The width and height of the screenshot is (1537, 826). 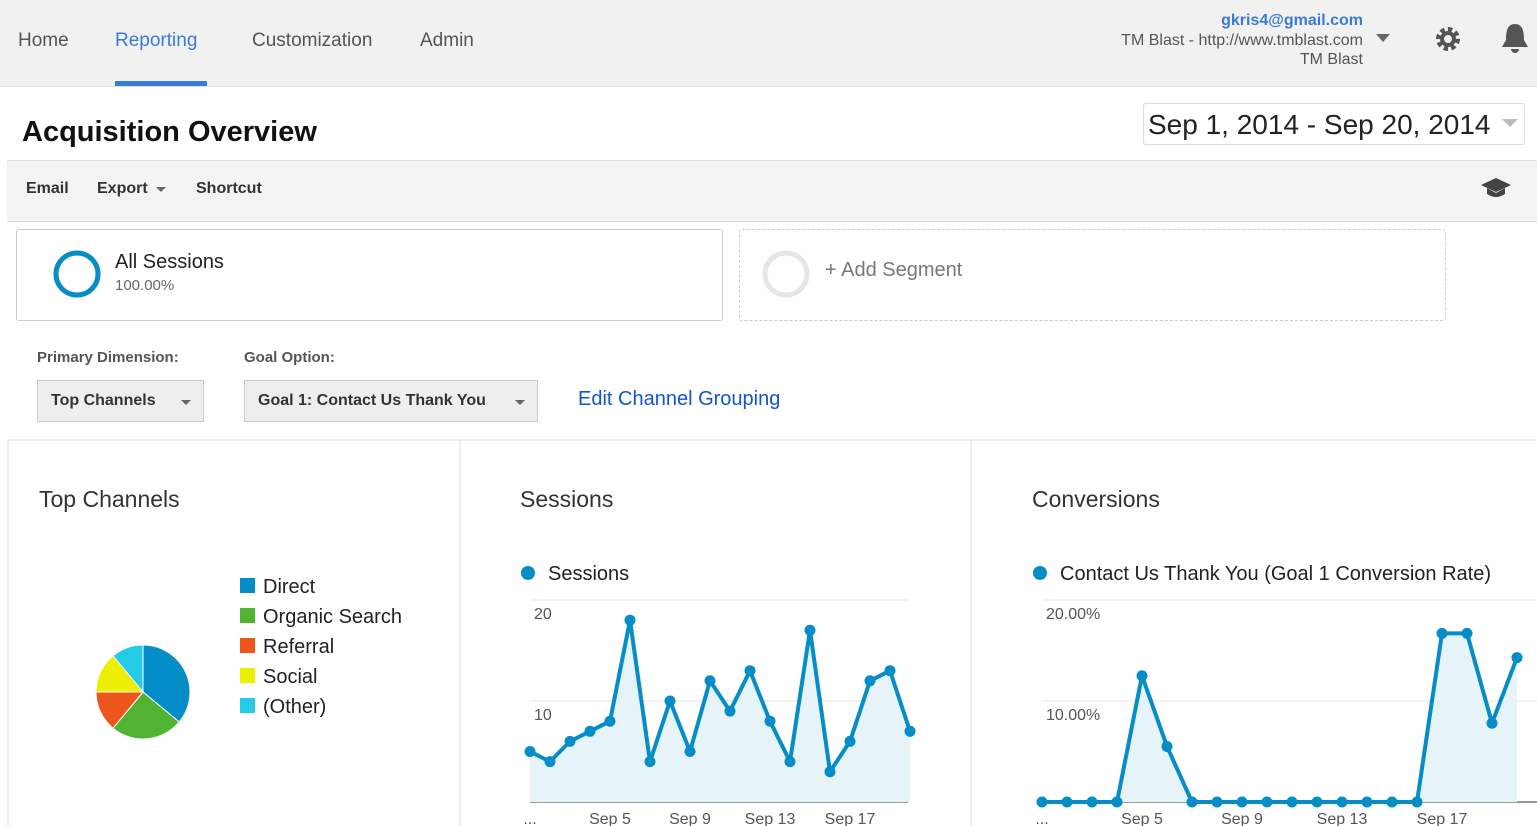 I want to click on segment-card, so click(x=369, y=275).